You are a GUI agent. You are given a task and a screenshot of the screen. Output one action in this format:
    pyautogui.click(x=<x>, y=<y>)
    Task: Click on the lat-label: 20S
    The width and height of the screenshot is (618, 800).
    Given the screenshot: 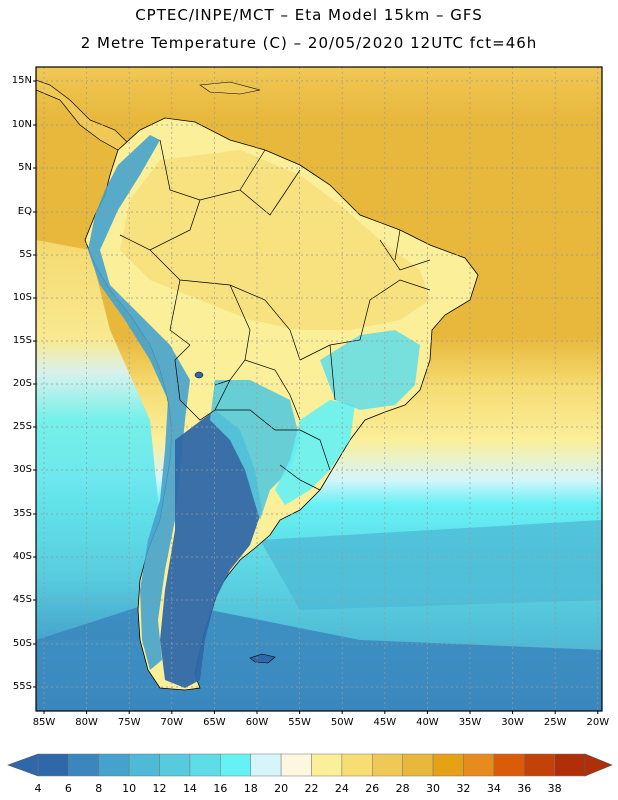 What is the action you would take?
    pyautogui.click(x=22, y=383)
    